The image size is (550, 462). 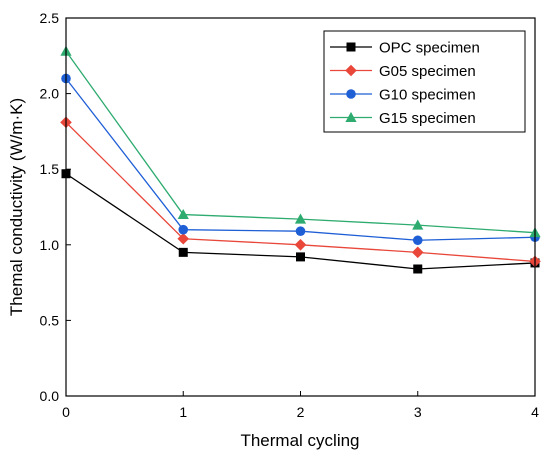 I want to click on y-tick-label: 1.0, so click(x=50, y=245).